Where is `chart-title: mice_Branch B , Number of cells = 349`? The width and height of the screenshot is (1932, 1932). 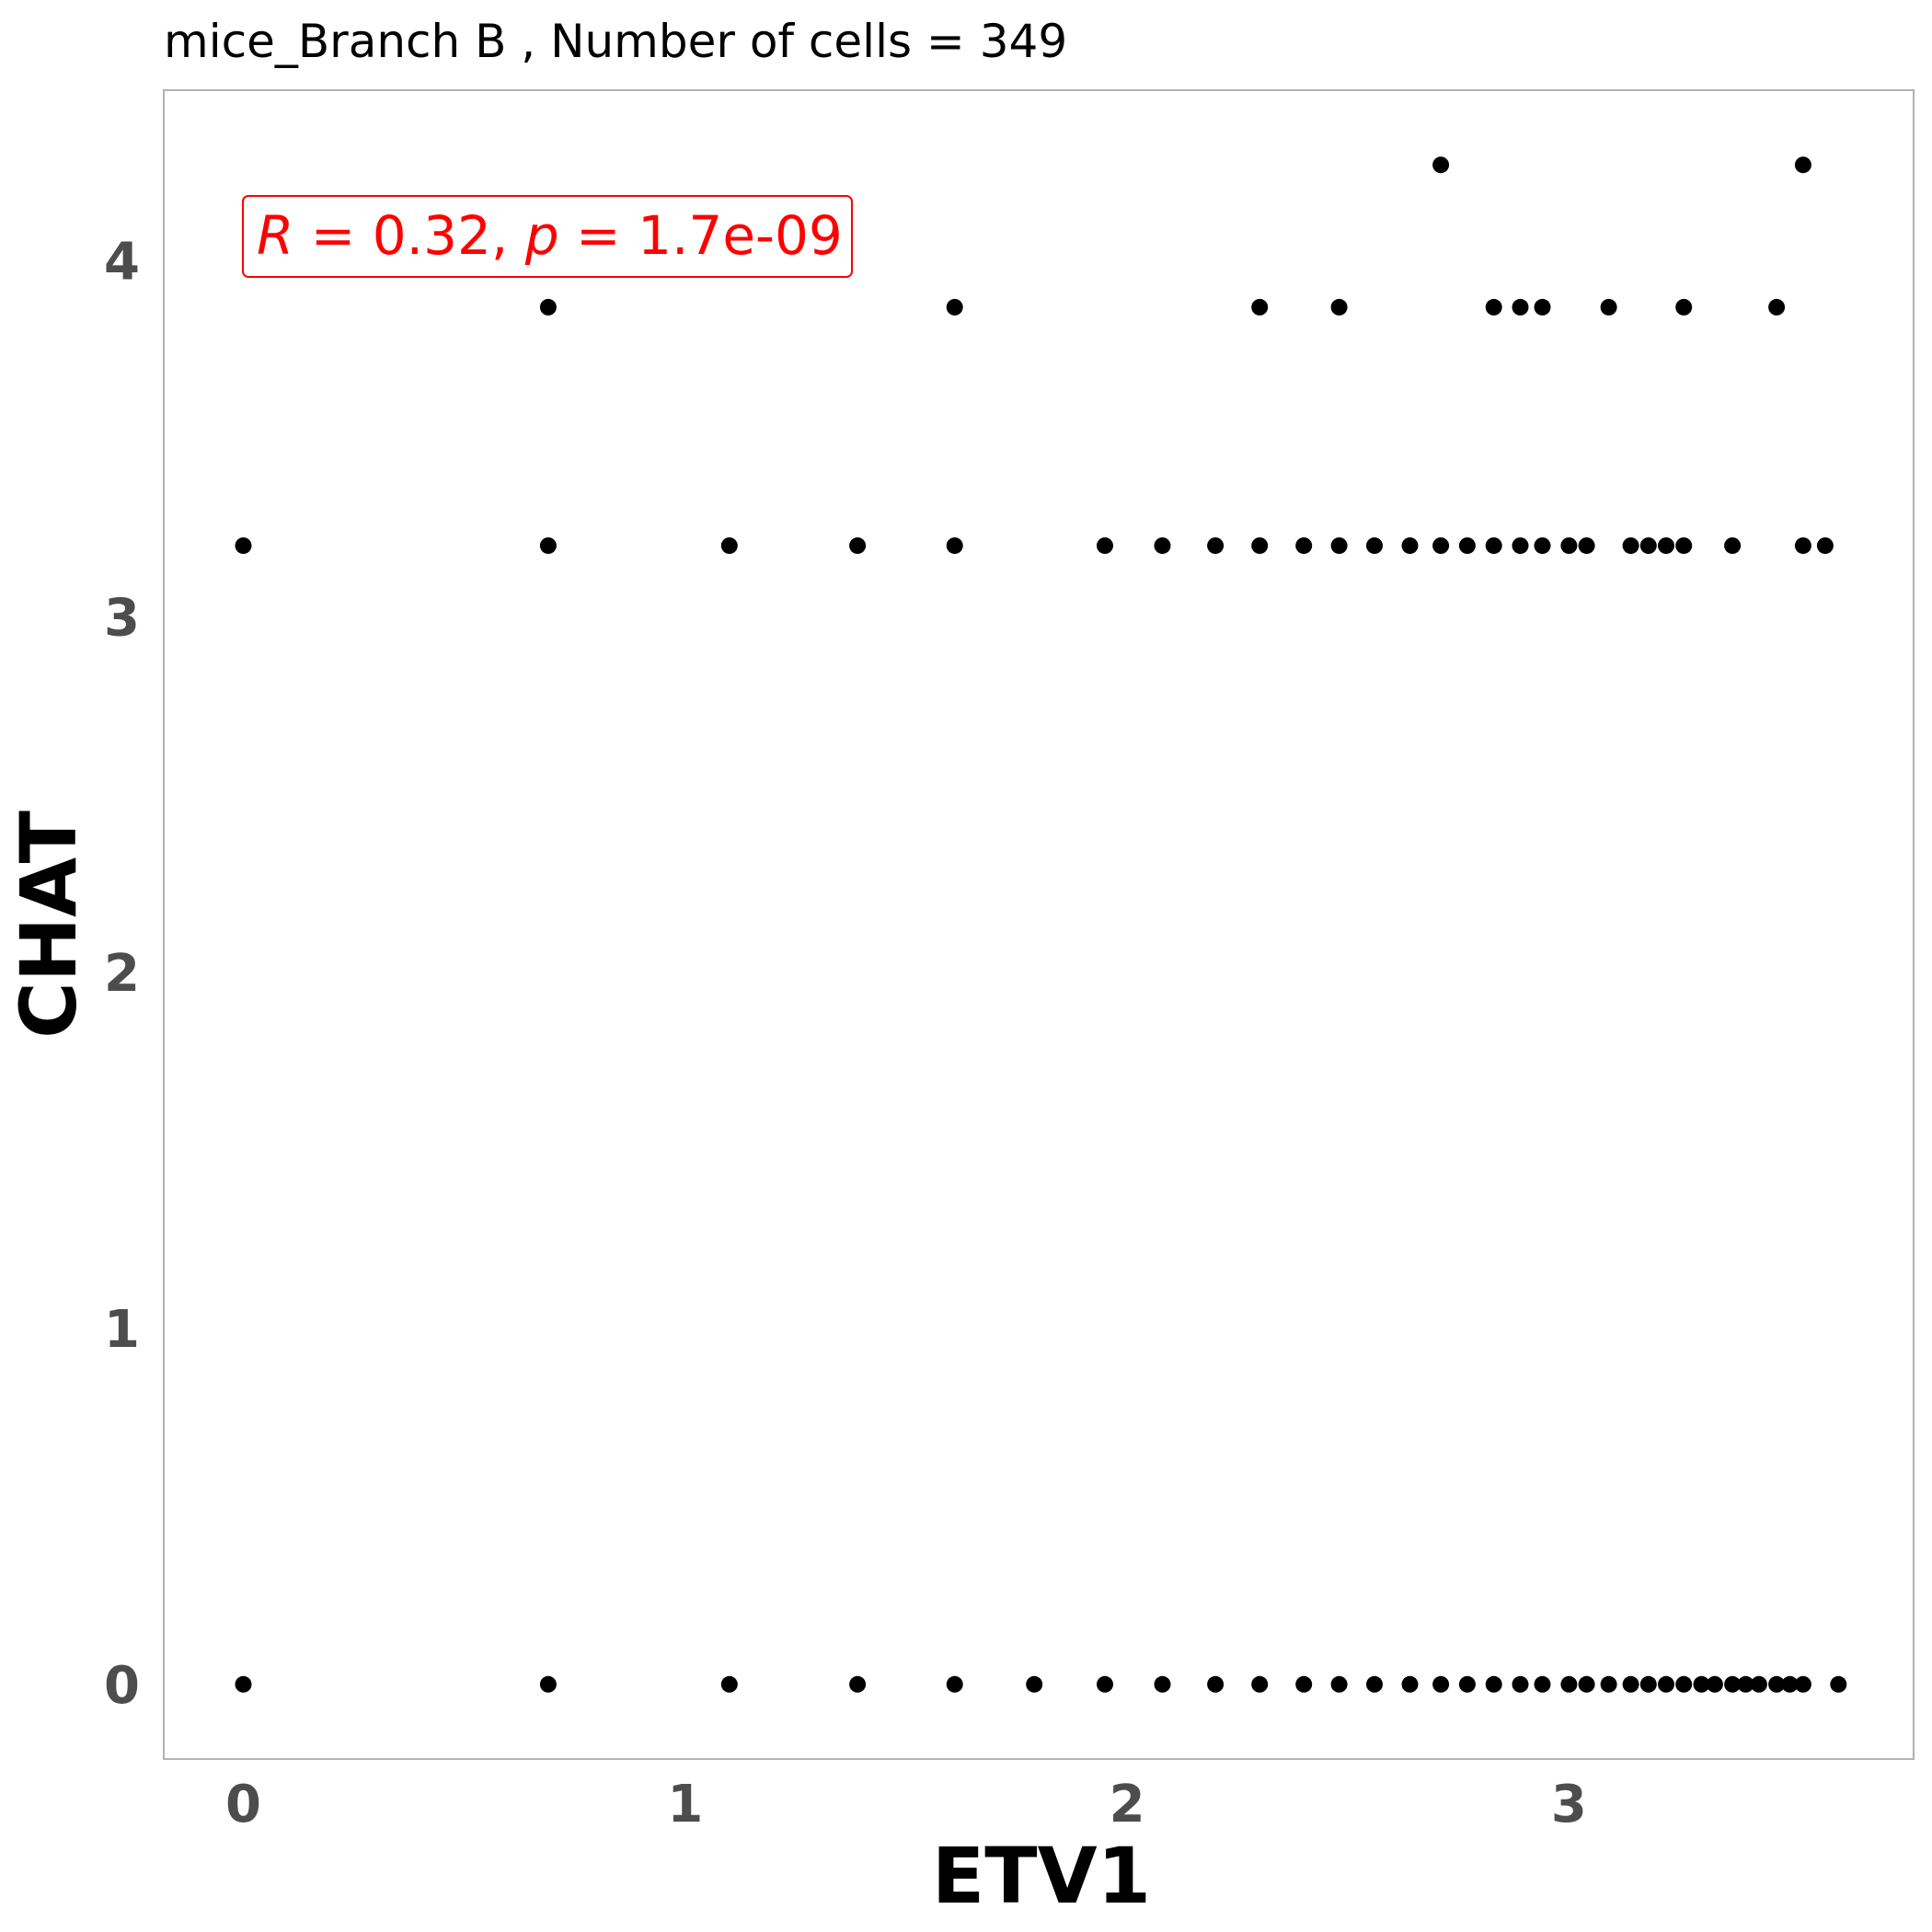 chart-title: mice_Branch B , Number of cells = 349 is located at coordinates (615, 41).